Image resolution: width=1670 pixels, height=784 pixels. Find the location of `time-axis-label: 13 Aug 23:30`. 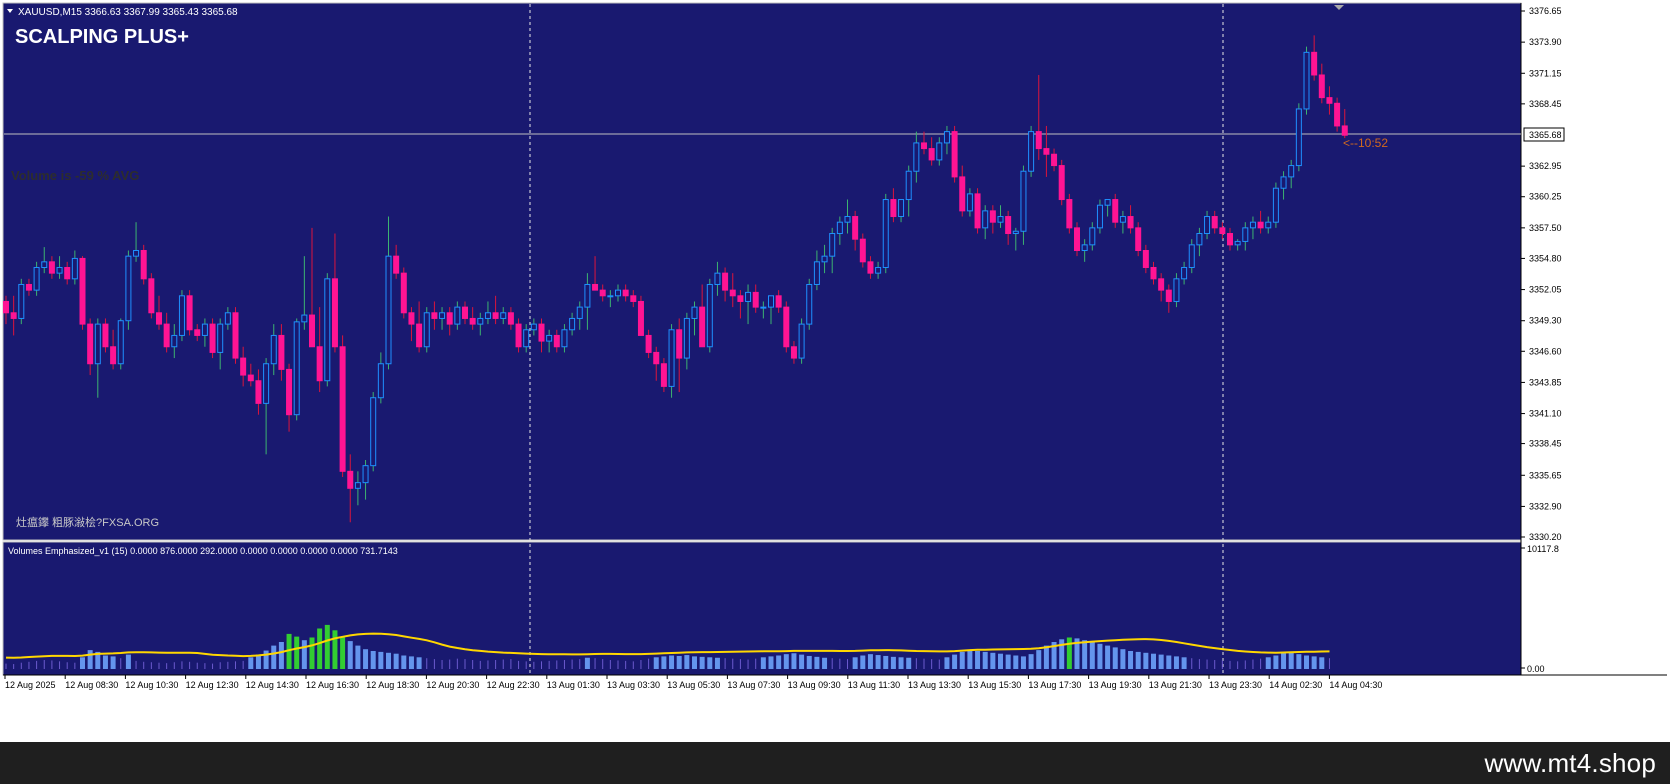

time-axis-label: 13 Aug 23:30 is located at coordinates (1235, 685).